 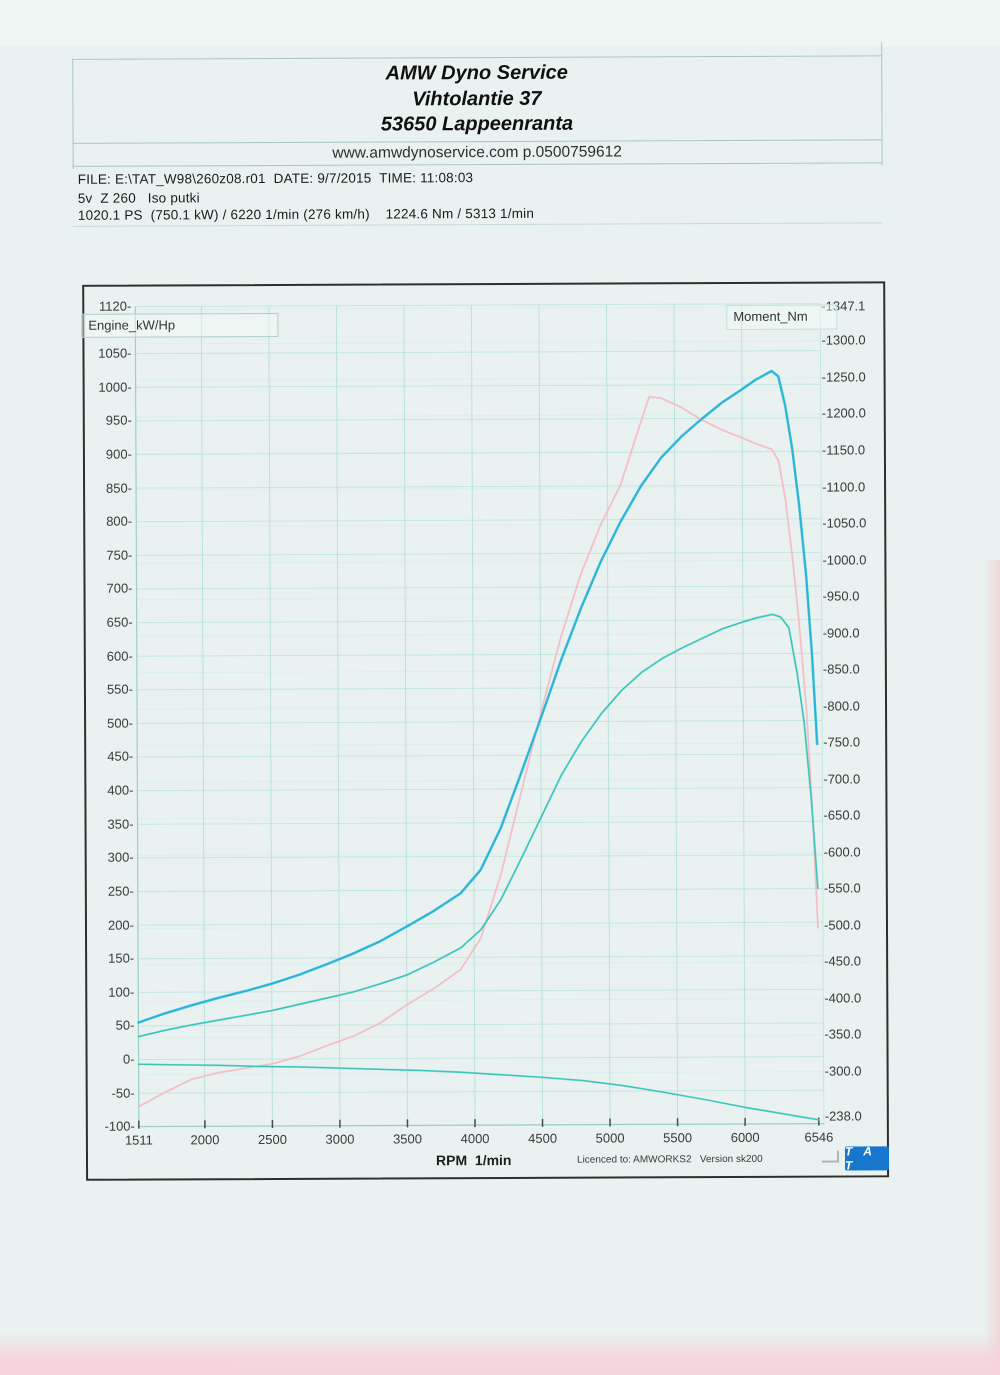 What do you see at coordinates (830, 1156) in the screenshot?
I see `logo-bracket-mark` at bounding box center [830, 1156].